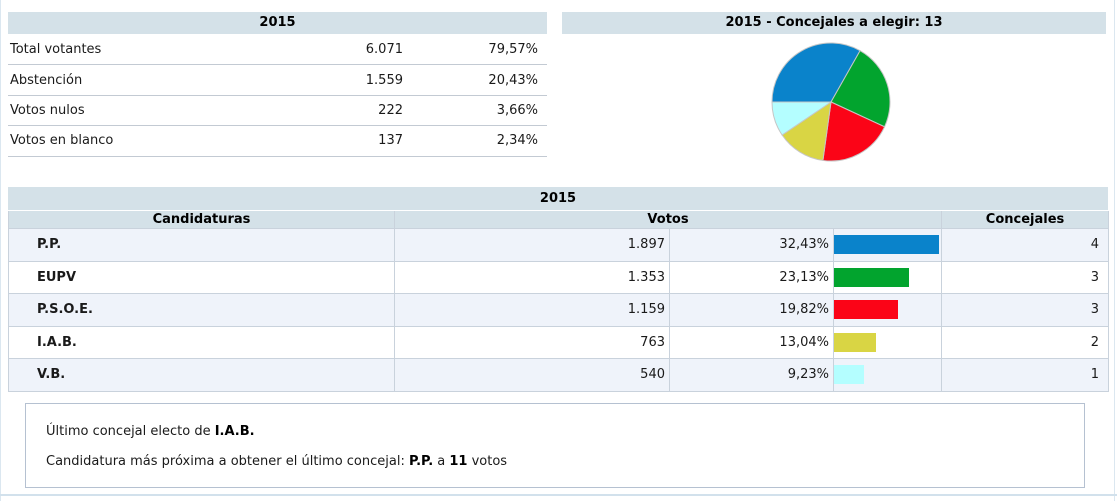  What do you see at coordinates (475, 141) in the screenshot?
I see `summary-row-percent: 2,34%` at bounding box center [475, 141].